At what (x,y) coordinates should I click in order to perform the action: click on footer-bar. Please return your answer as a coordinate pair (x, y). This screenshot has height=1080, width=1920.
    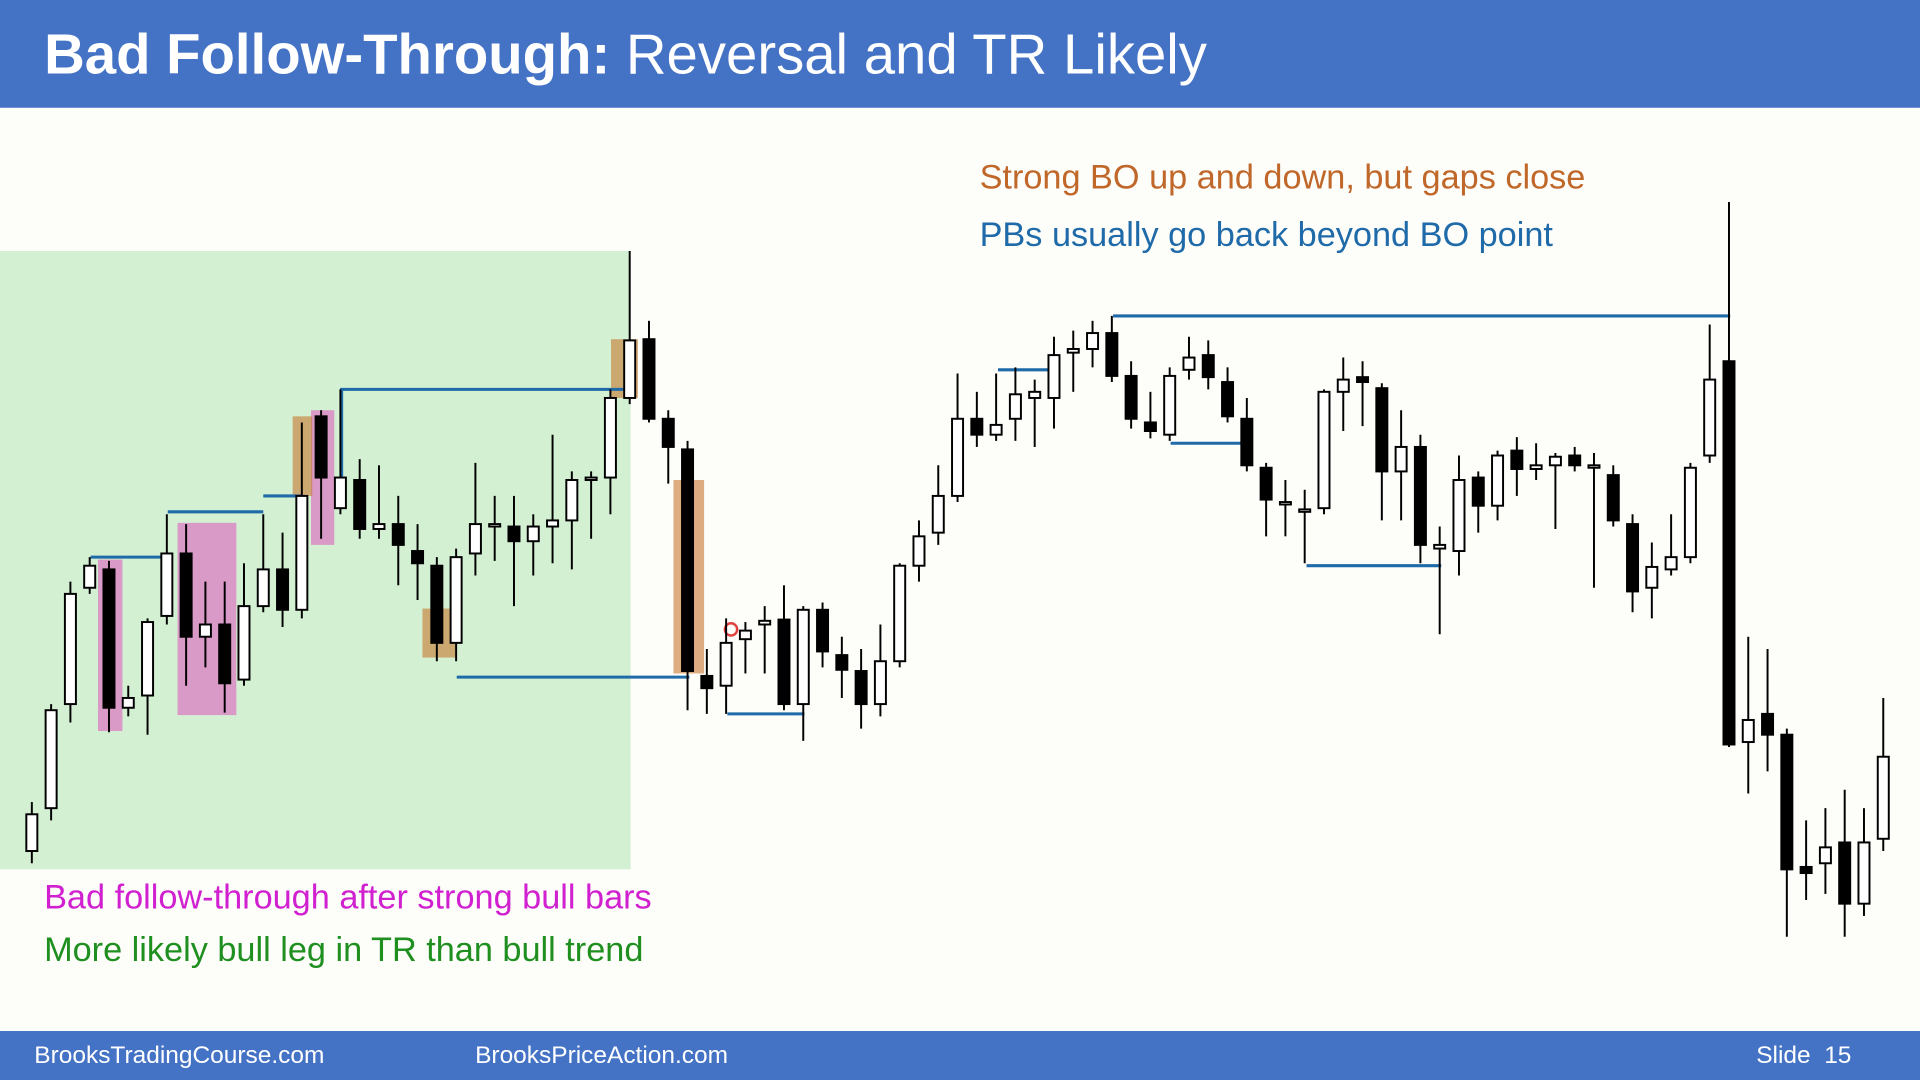
    Looking at the image, I should click on (960, 1055).